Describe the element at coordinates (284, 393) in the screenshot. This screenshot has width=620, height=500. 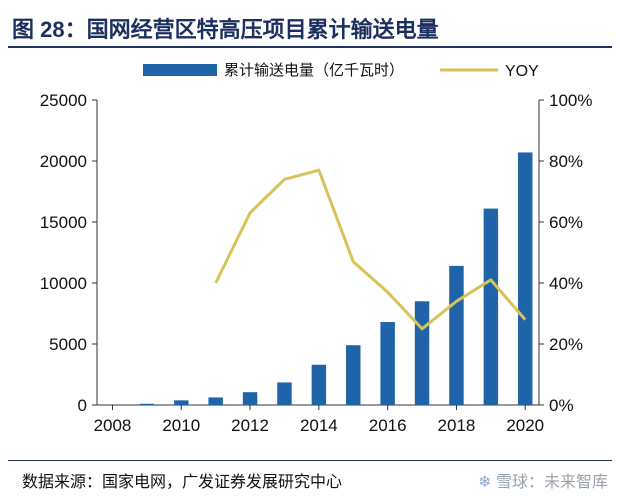
I see `bar-2013` at that location.